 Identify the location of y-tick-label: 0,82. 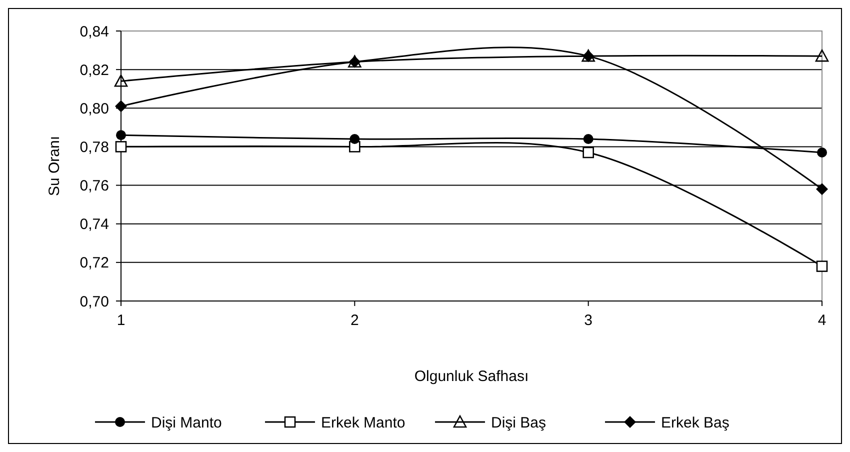
(94, 70).